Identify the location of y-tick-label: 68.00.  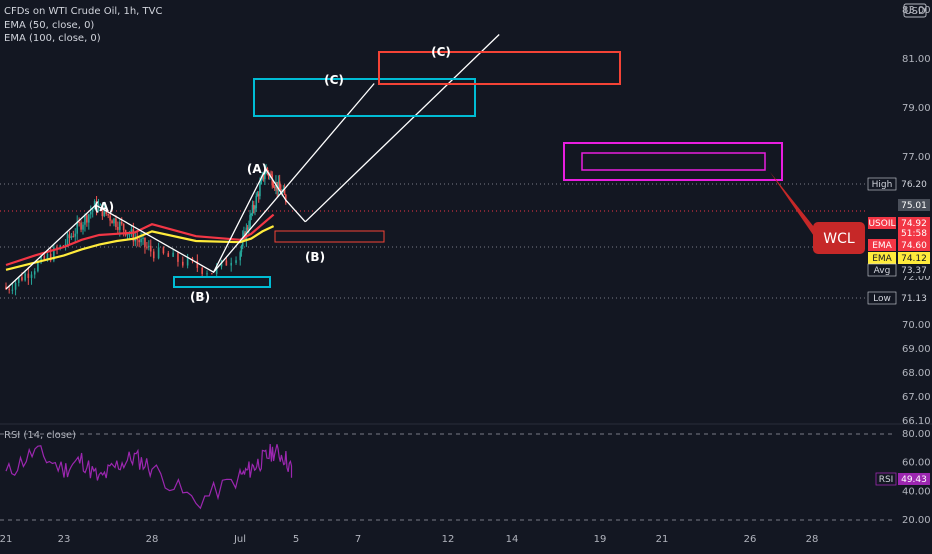
(916, 373).